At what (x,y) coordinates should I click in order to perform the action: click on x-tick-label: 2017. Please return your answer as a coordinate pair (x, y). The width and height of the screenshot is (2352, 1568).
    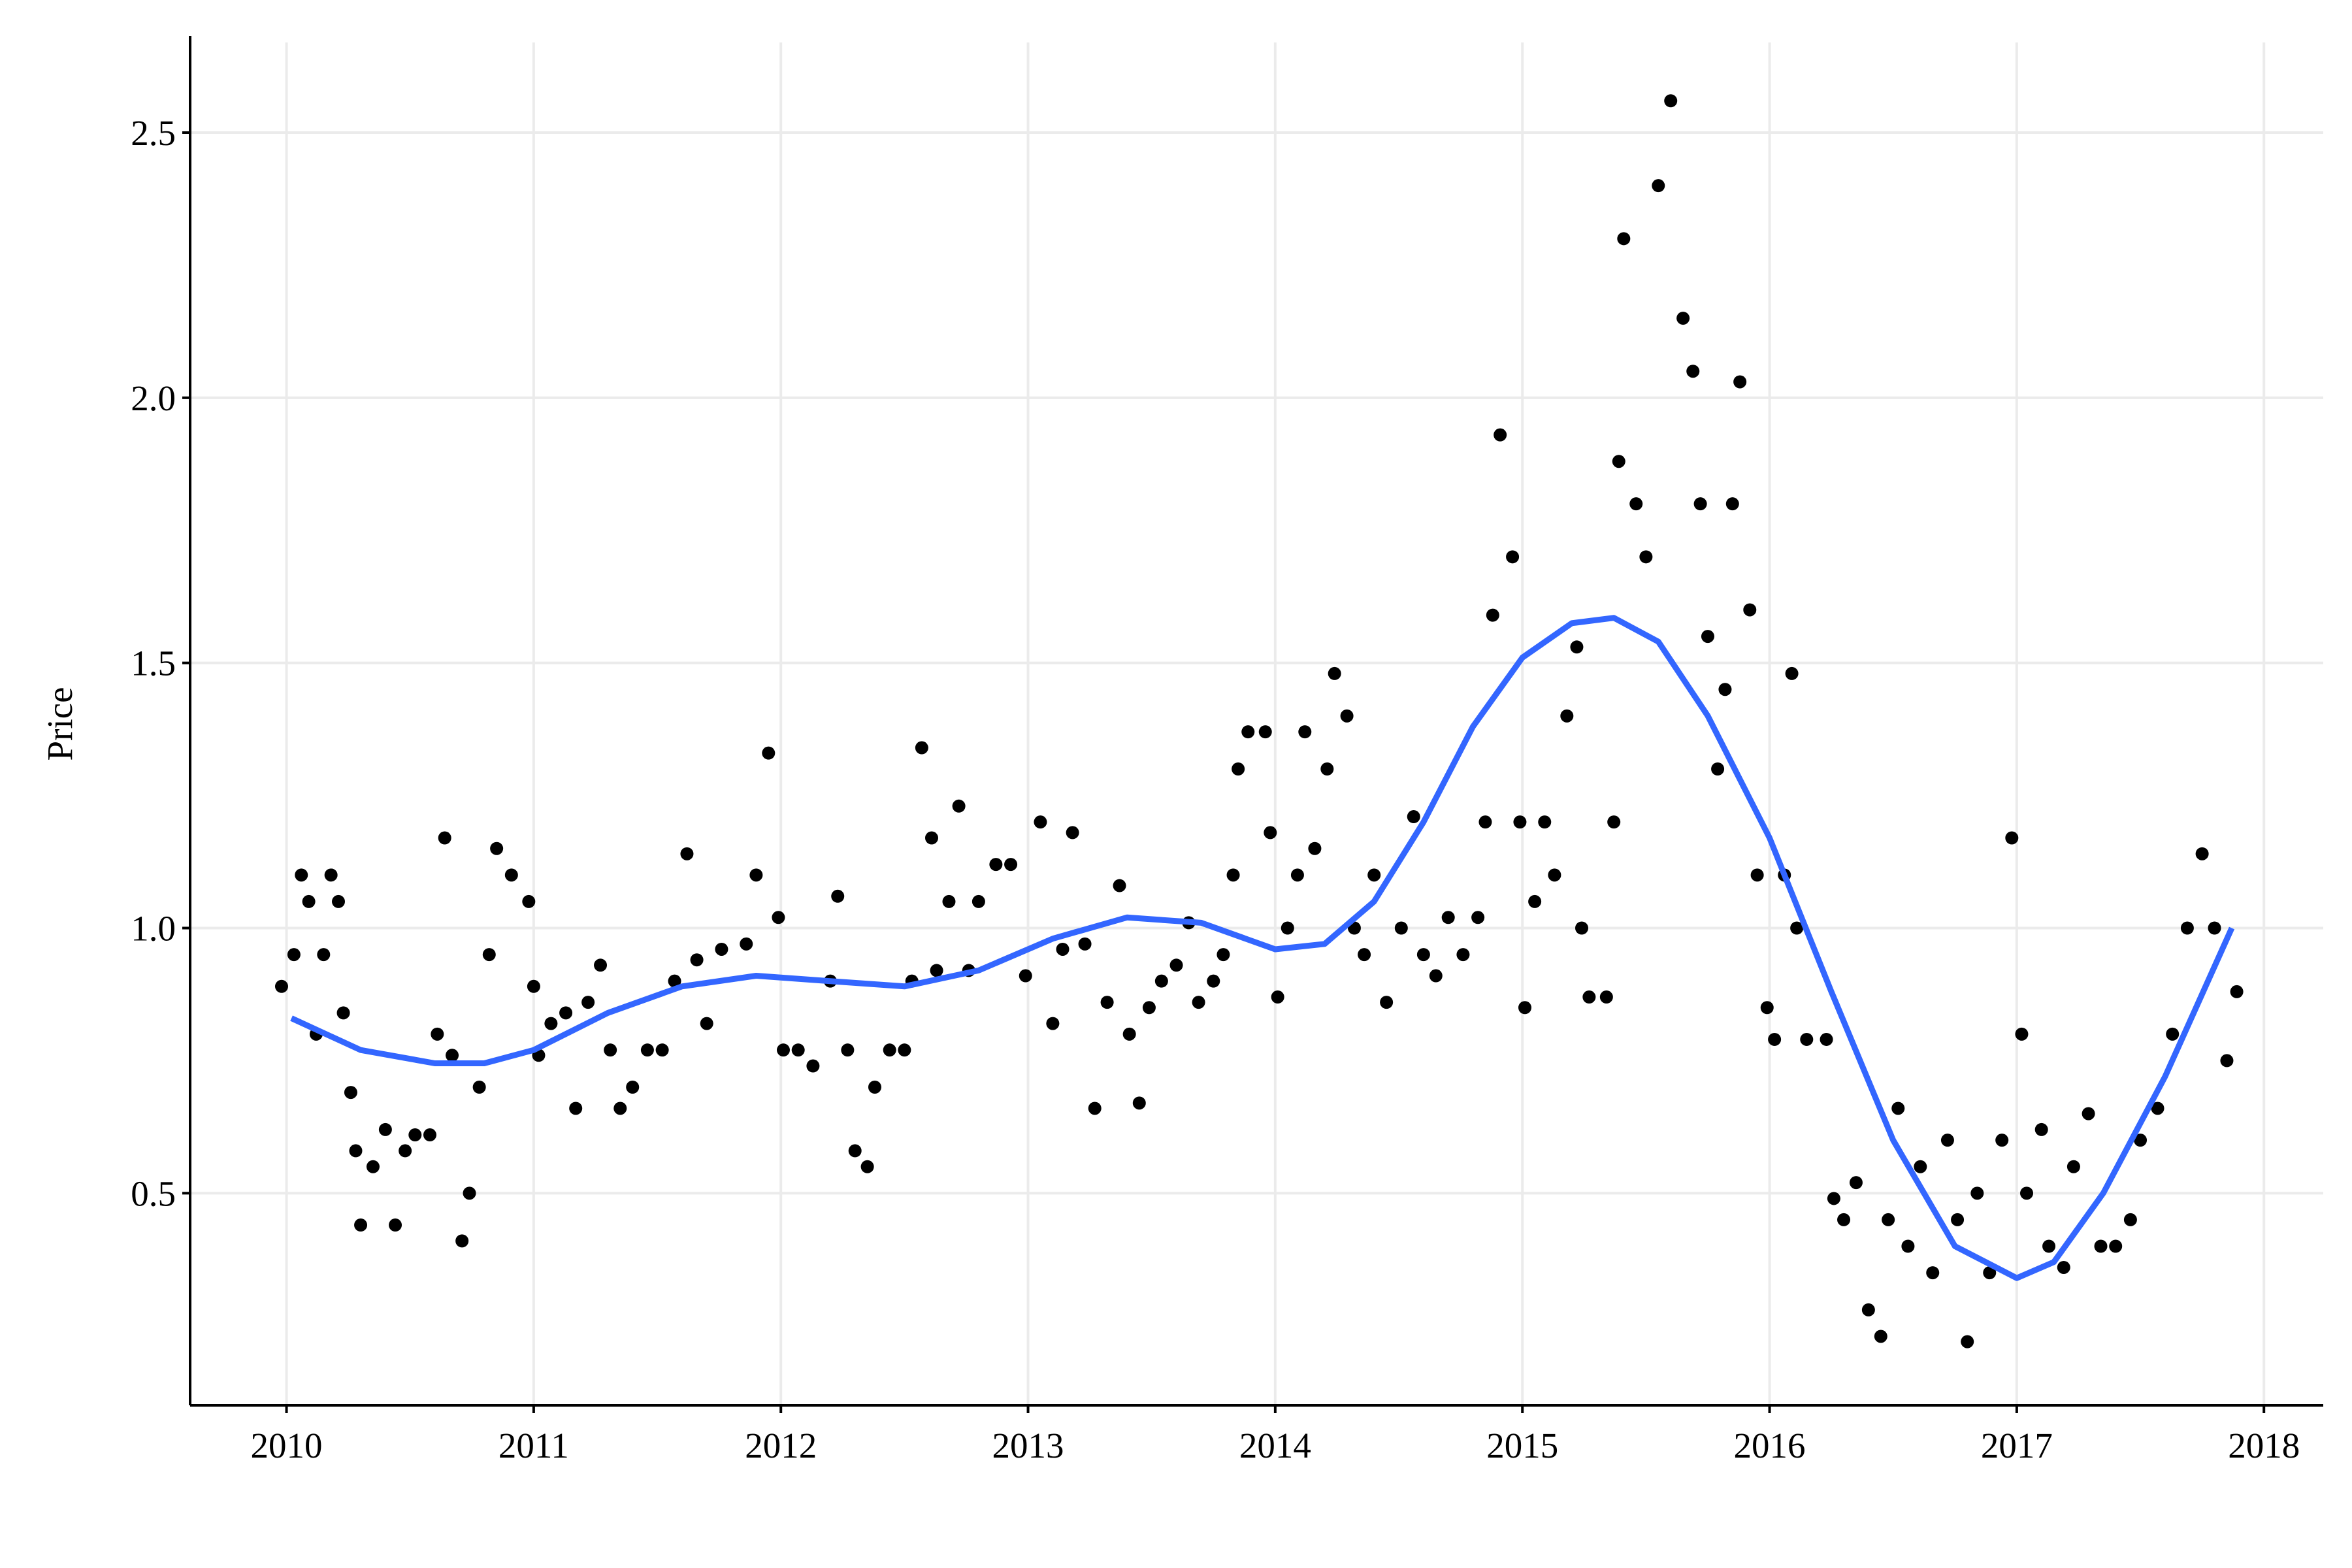
    Looking at the image, I should click on (2017, 1445).